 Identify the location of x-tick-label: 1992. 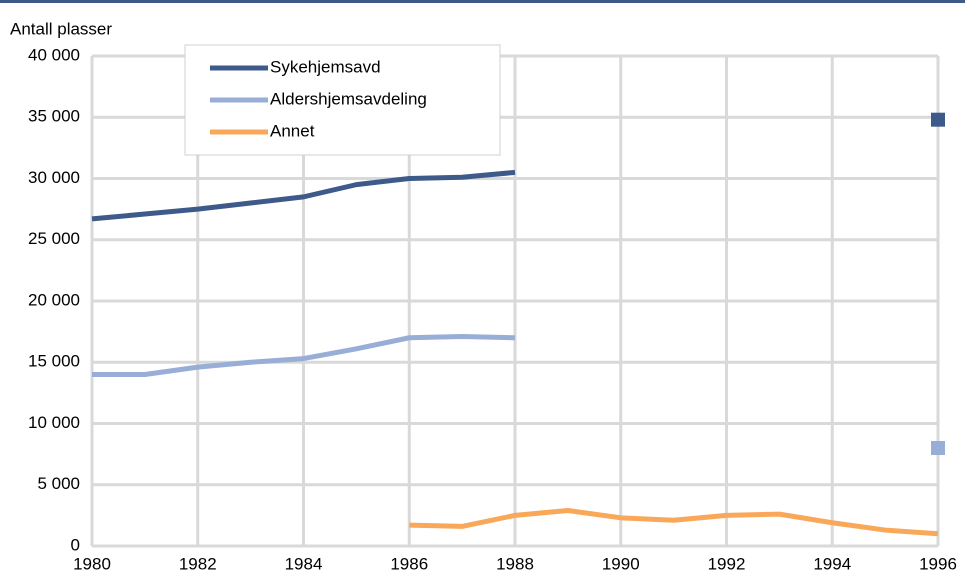
(727, 563).